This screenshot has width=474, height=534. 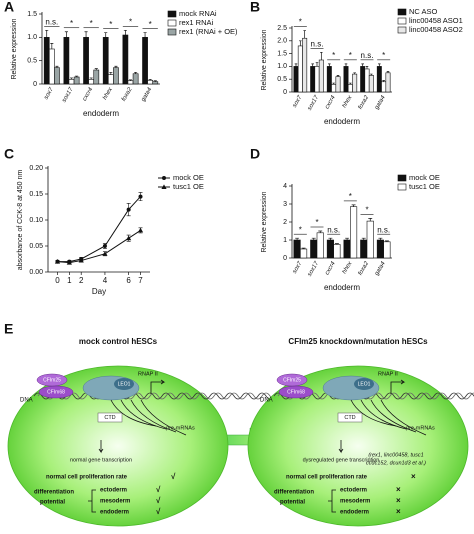 What do you see at coordinates (188, 177) in the screenshot?
I see `legend-label: mock OE` at bounding box center [188, 177].